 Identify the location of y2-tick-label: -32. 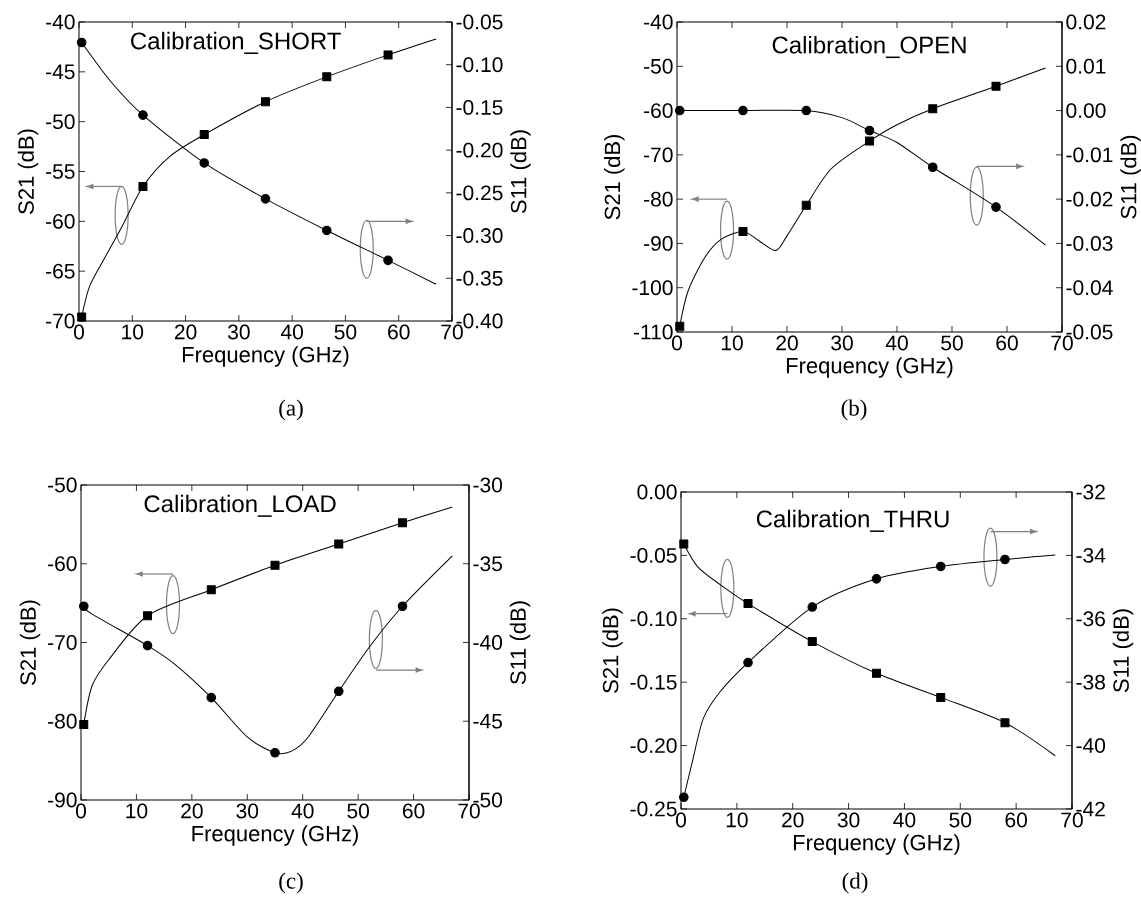
(1090, 492).